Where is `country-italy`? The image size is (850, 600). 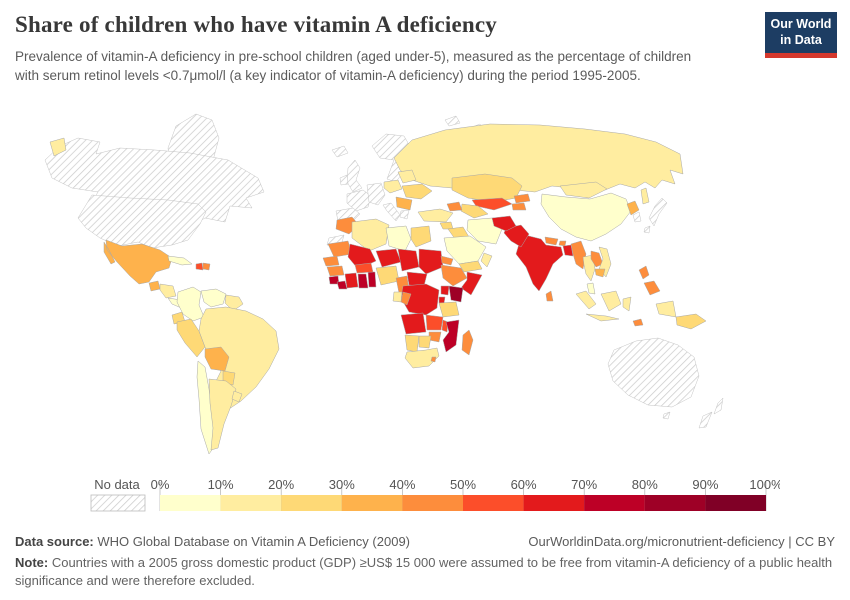
country-italy is located at coordinates (391, 212).